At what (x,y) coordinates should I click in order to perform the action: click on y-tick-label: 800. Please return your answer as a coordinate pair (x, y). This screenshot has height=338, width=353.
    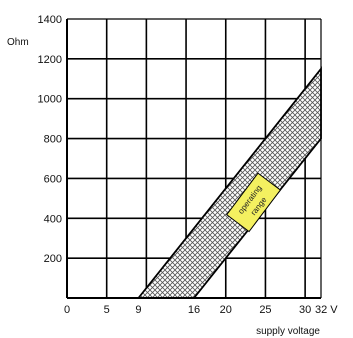
    Looking at the image, I should click on (53, 140).